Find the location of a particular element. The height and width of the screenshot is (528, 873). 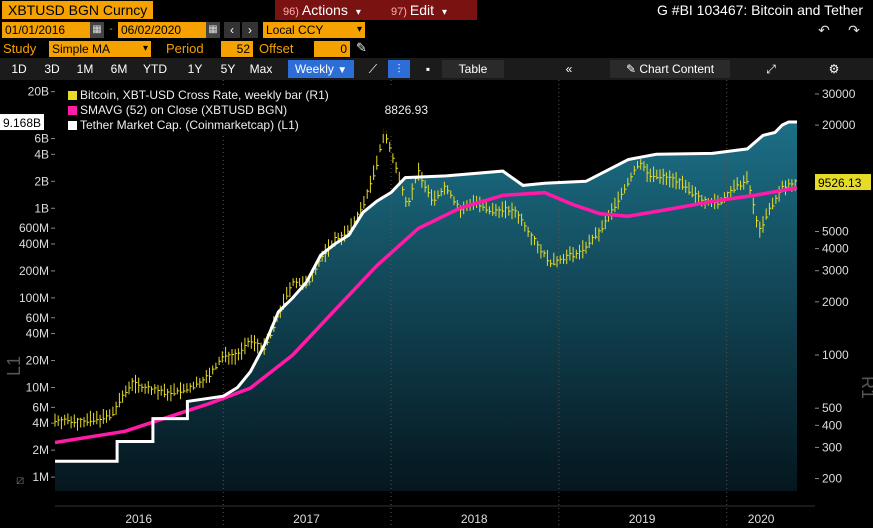

forward-arrow-icon: › is located at coordinates (250, 30).